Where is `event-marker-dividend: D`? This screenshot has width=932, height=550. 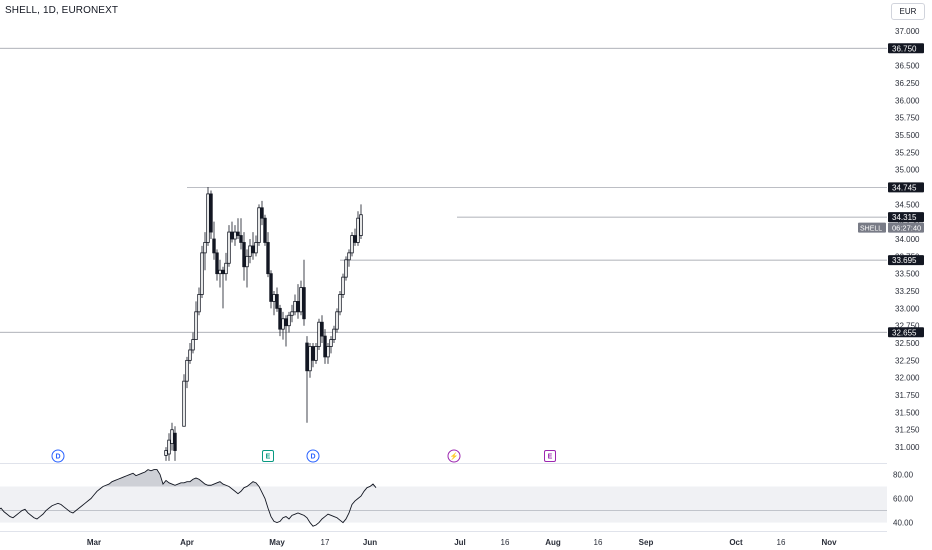 event-marker-dividend: D is located at coordinates (58, 456).